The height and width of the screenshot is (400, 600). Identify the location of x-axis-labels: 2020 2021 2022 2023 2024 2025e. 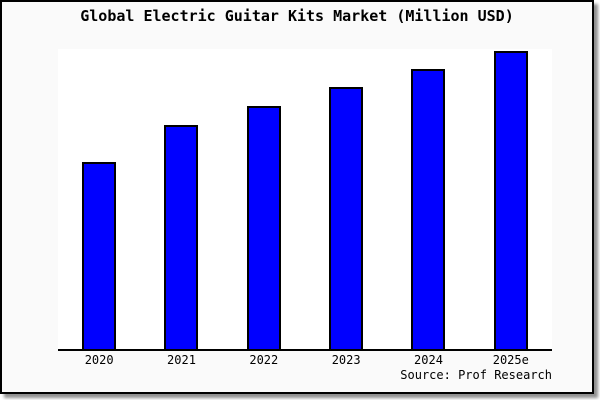
(305, 360).